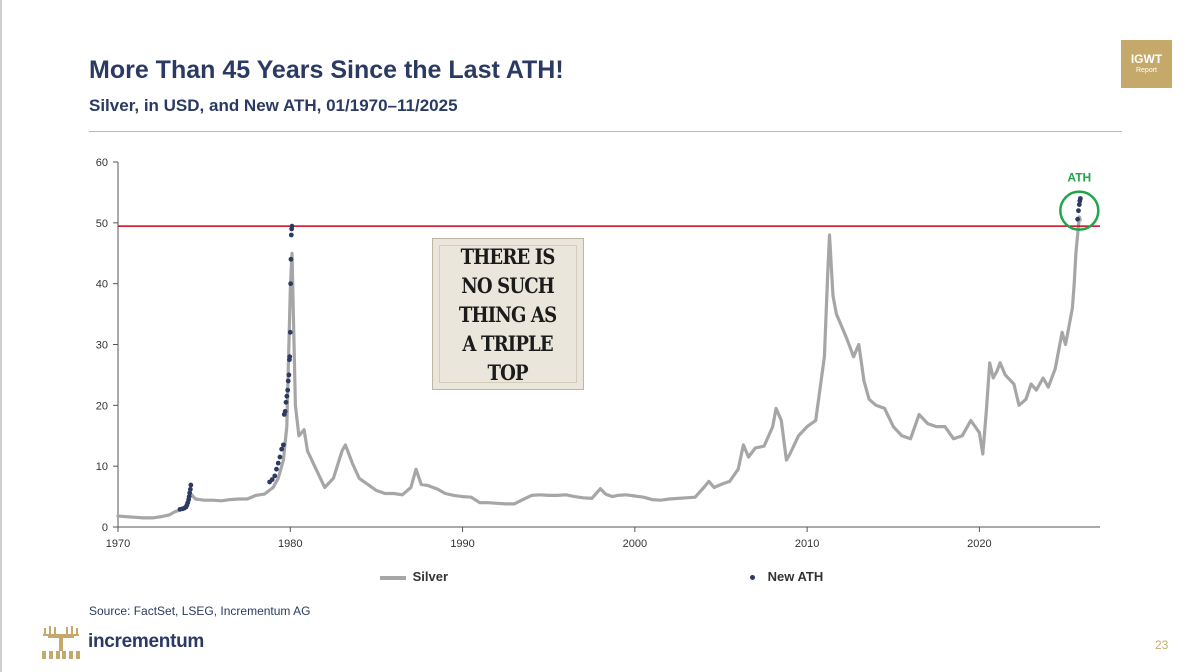 This screenshot has width=1199, height=672. What do you see at coordinates (807, 544) in the screenshot?
I see `x-tick-label: 2010` at bounding box center [807, 544].